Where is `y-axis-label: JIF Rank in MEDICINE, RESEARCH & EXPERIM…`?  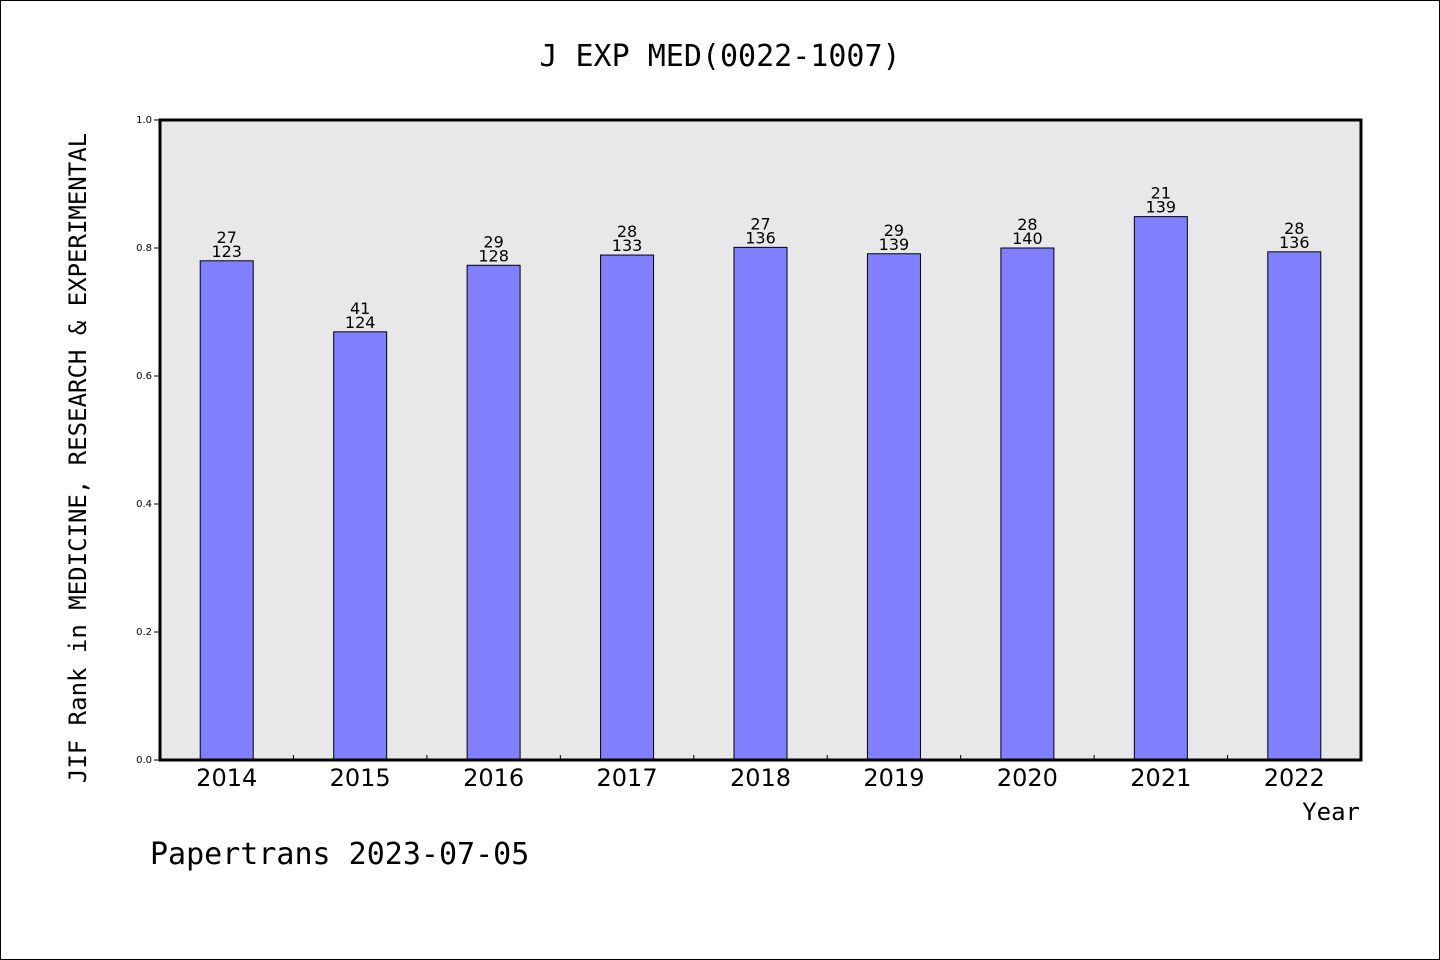 y-axis-label: JIF Rank in MEDICINE, RESEARCH & EXPERIM… is located at coordinates (78, 458).